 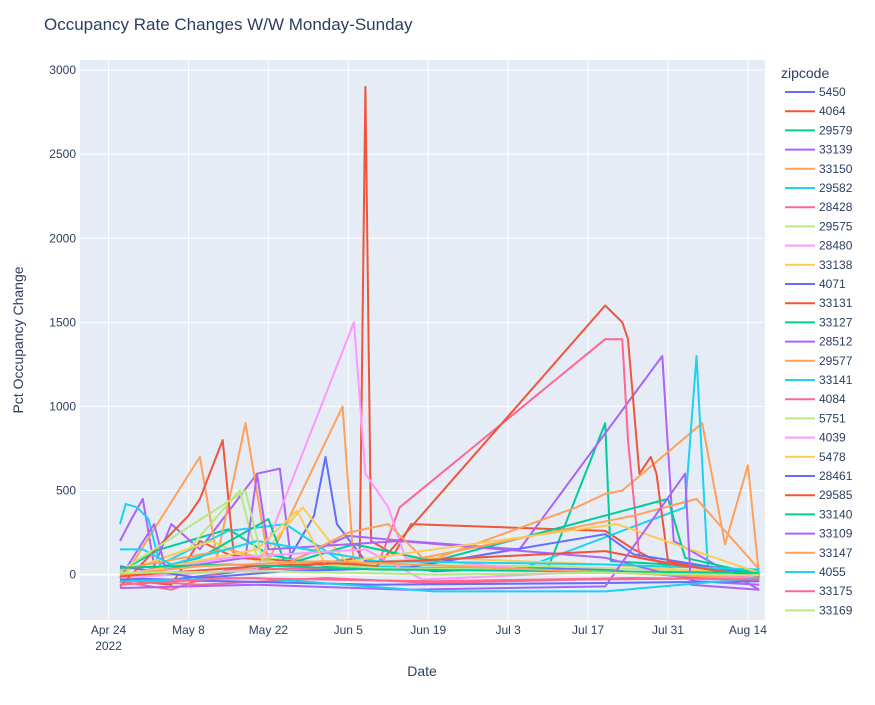 What do you see at coordinates (836, 534) in the screenshot?
I see `legend-label: 33109` at bounding box center [836, 534].